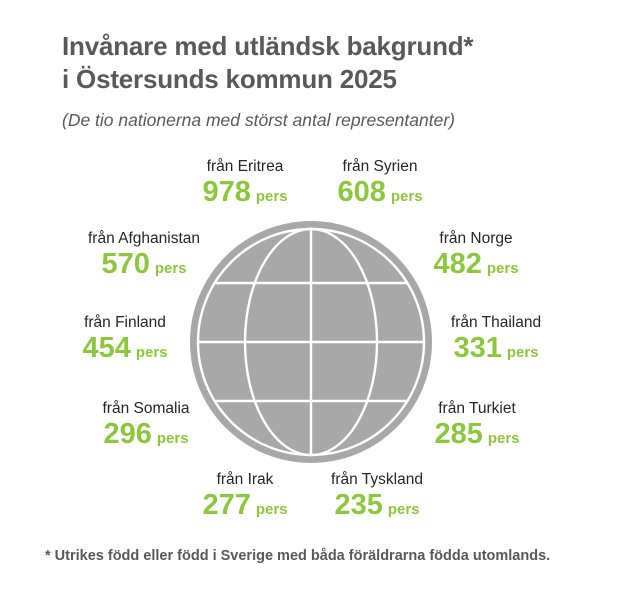  I want to click on stat-turkiet: från Turkiet 285 pers, so click(476, 426).